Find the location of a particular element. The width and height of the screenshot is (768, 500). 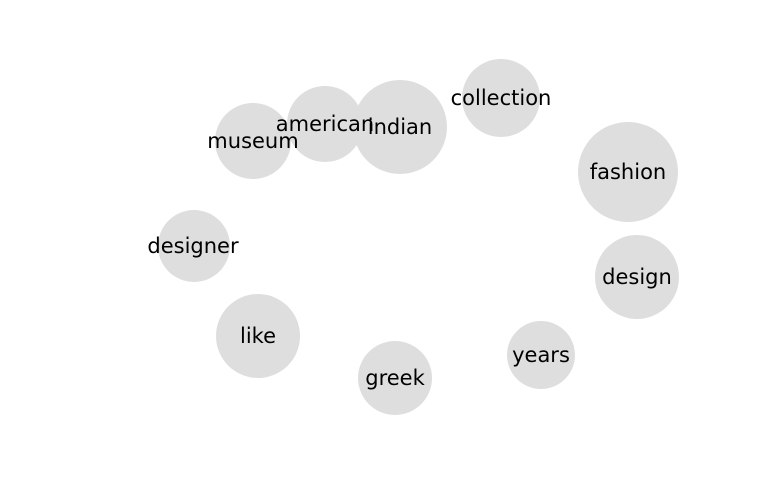

bubble-label-greek: greek is located at coordinates (395, 378).